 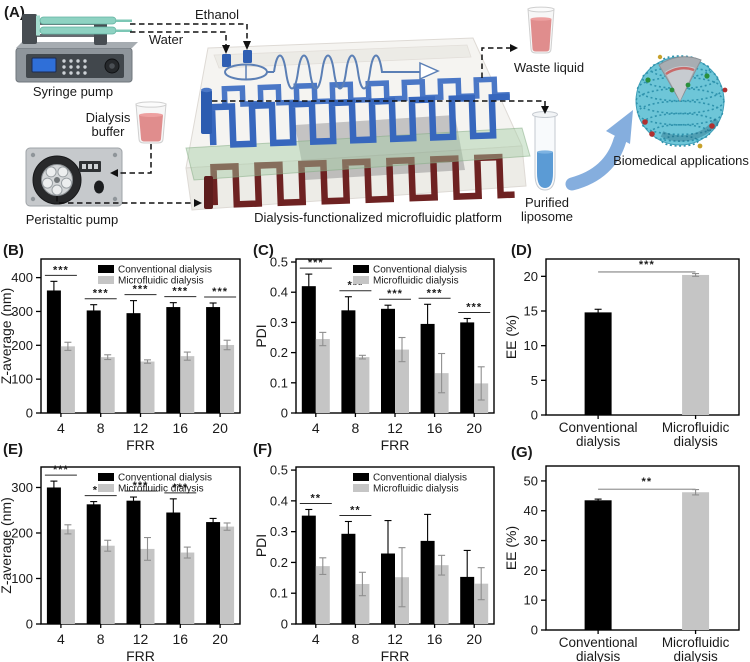 What do you see at coordinates (13, 250) in the screenshot?
I see `panel-label: (B)` at bounding box center [13, 250].